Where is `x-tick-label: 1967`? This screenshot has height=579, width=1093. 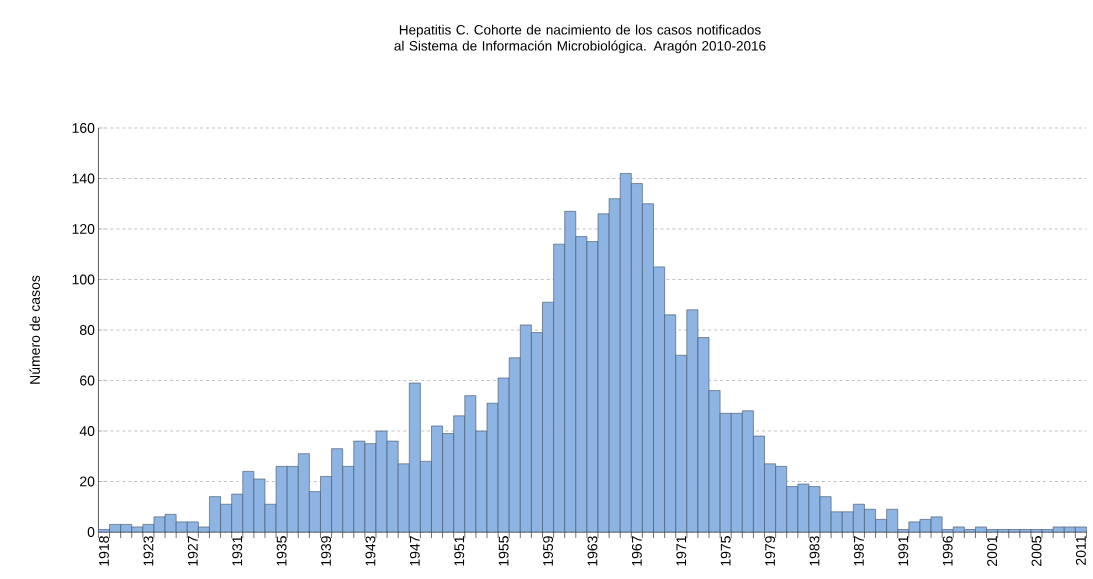
x-tick-label: 1967 is located at coordinates (636, 551).